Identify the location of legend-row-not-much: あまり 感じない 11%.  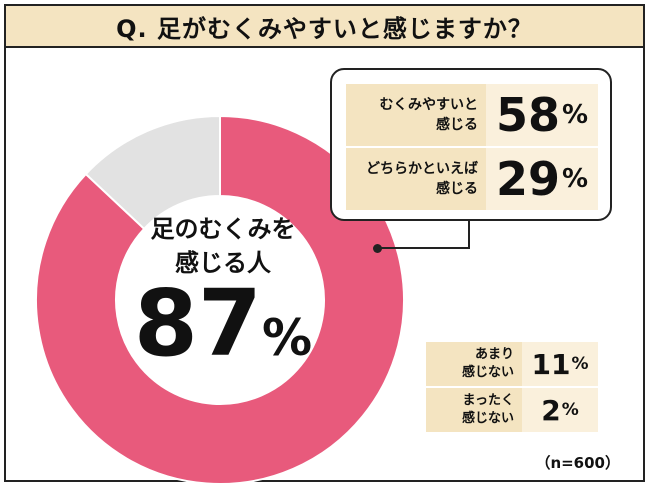
(512, 364).